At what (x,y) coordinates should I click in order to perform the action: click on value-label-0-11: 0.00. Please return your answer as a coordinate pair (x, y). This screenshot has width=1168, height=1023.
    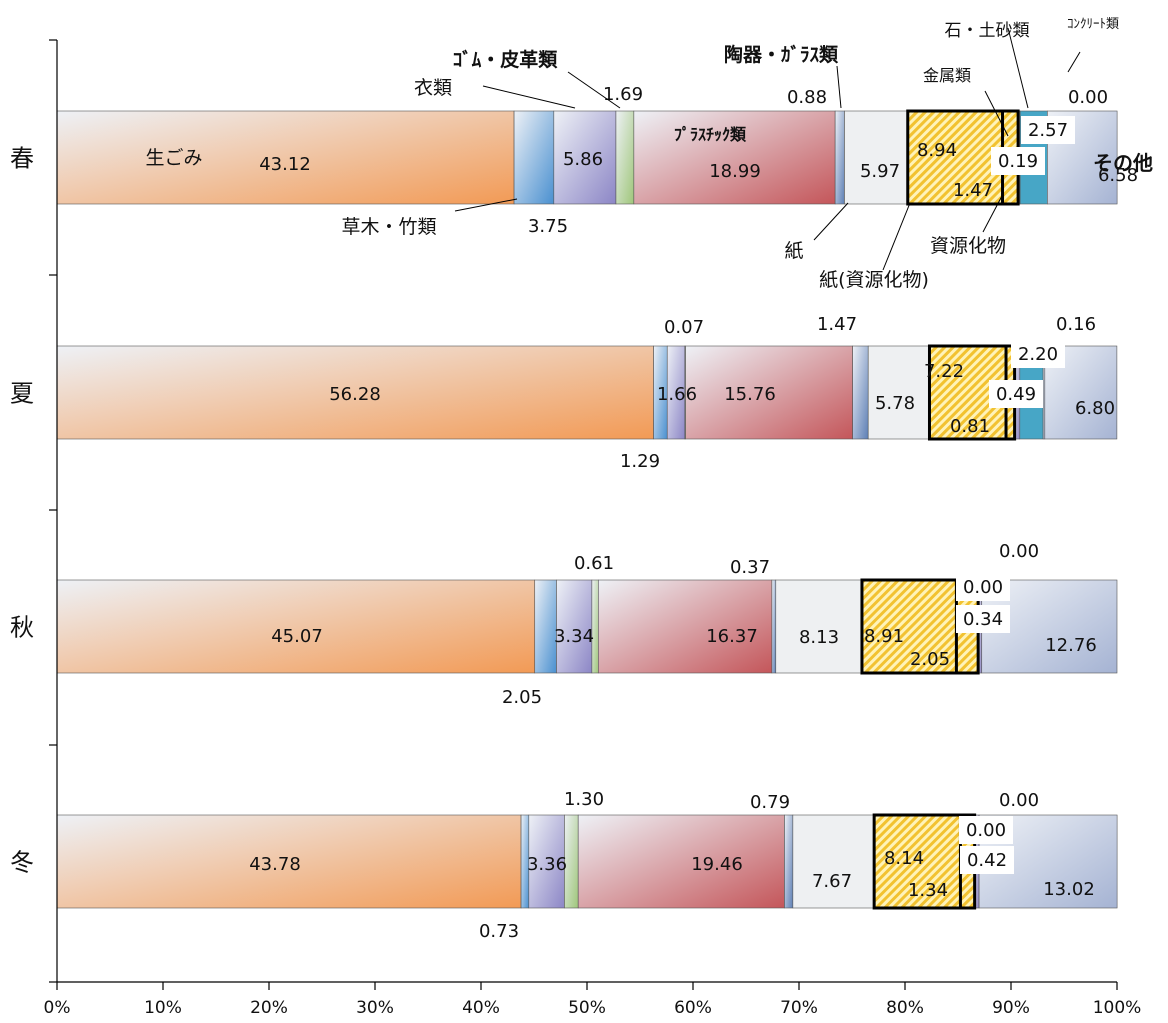
    Looking at the image, I should click on (1088, 97).